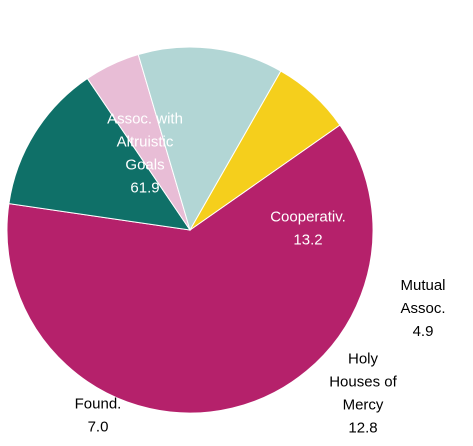 The height and width of the screenshot is (446, 473). I want to click on slice-label: Cooperativ. 13.2, so click(308, 229).